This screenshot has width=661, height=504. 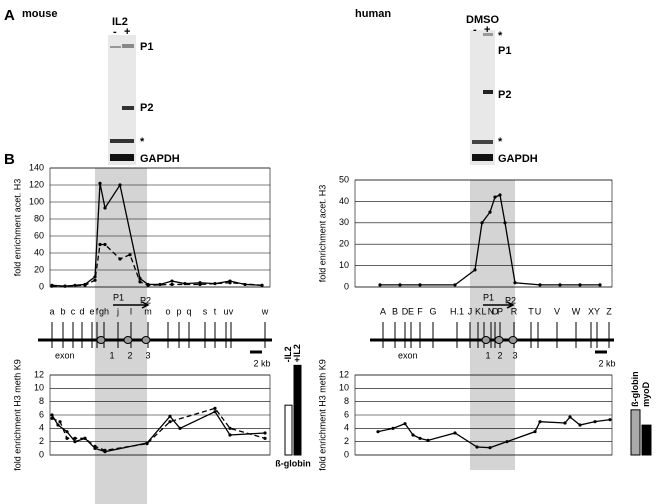 I want to click on amplicon-label: q, so click(x=188, y=311).